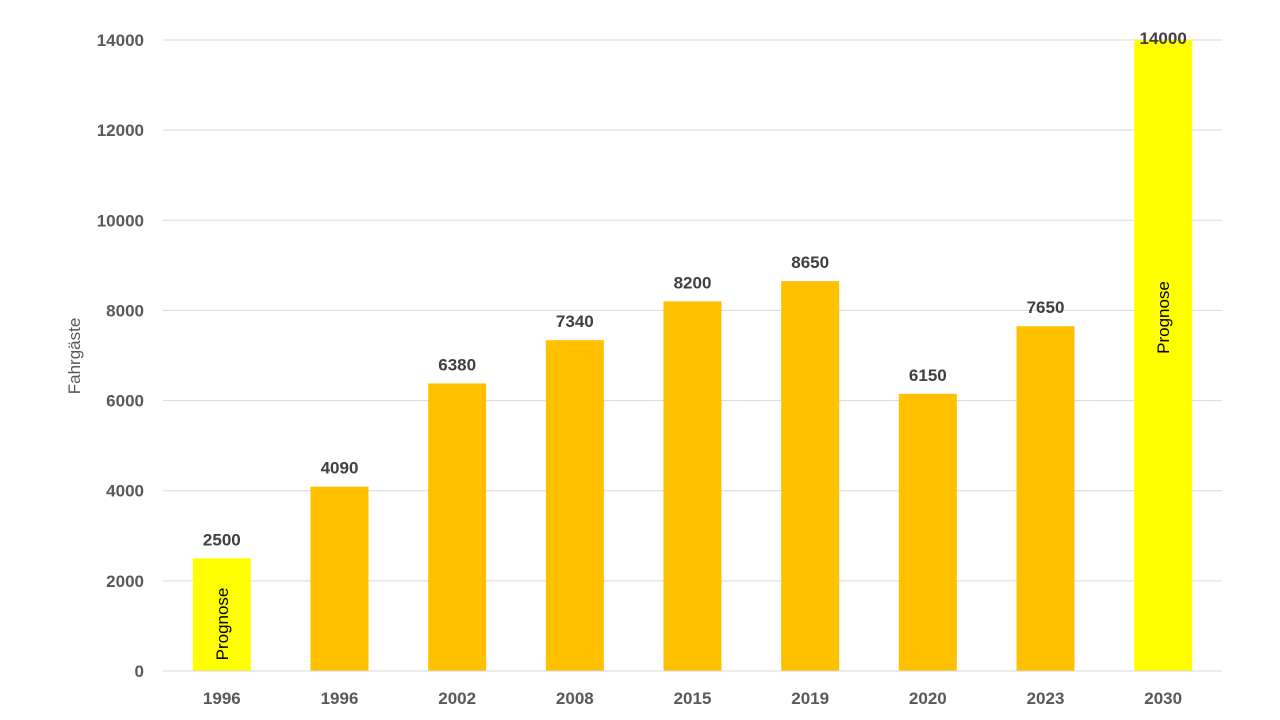  I want to click on y-tick-label: 14000, so click(120, 40).